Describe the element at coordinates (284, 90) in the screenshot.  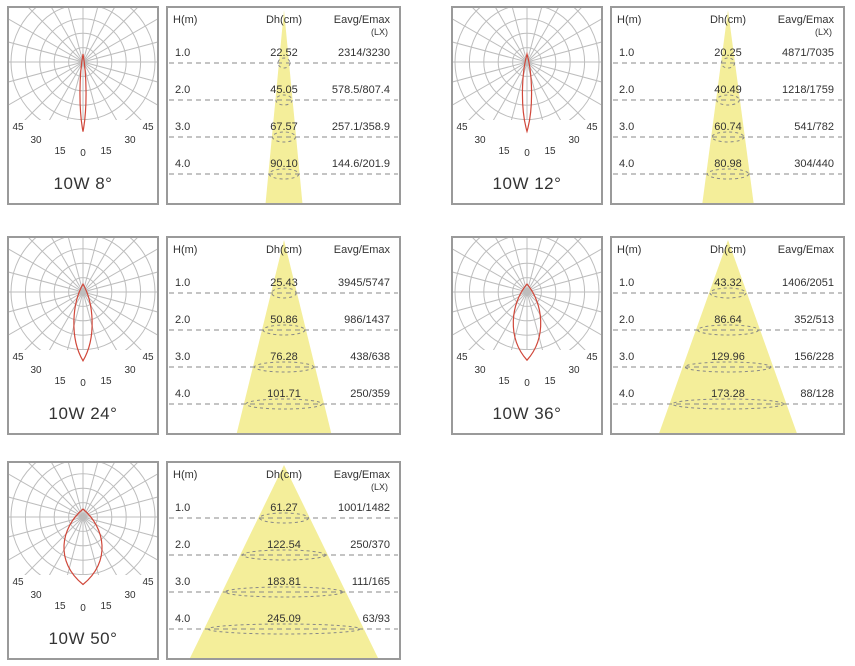
I see `cell-diameter: 45.05` at that location.